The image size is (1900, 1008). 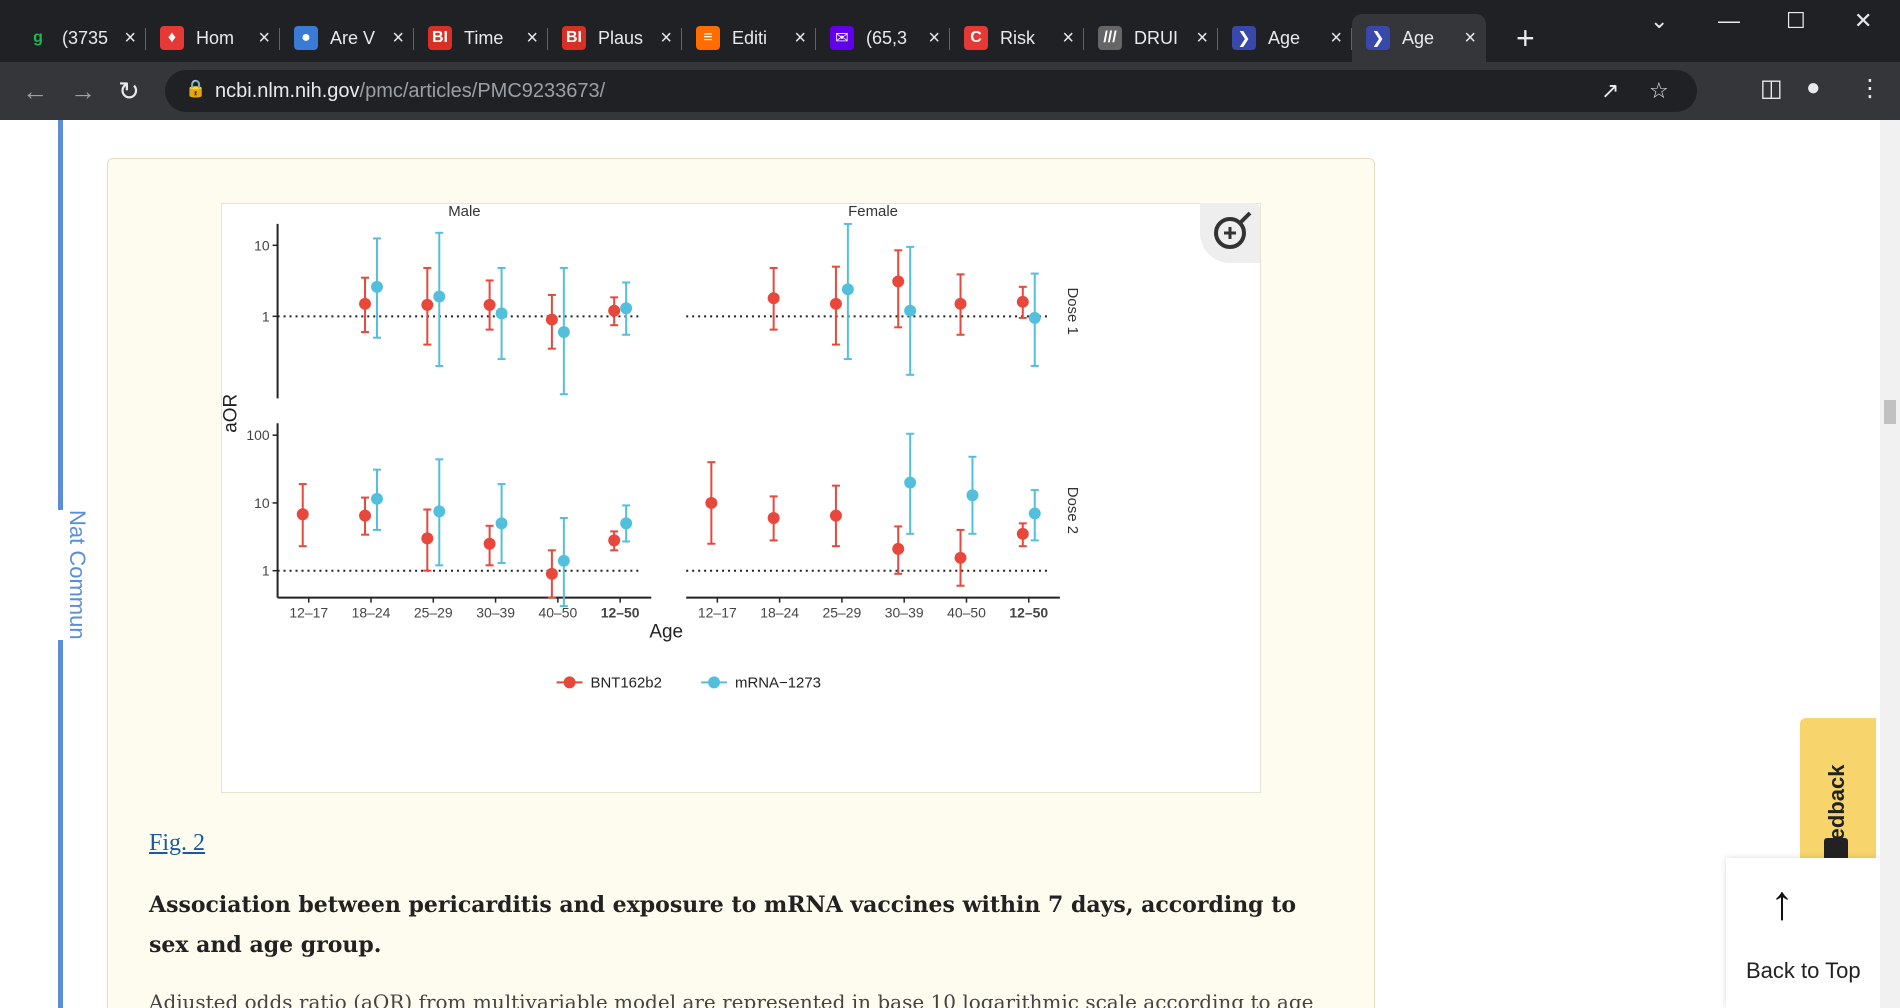 I want to click on y-tick-label: 1, so click(x=266, y=571).